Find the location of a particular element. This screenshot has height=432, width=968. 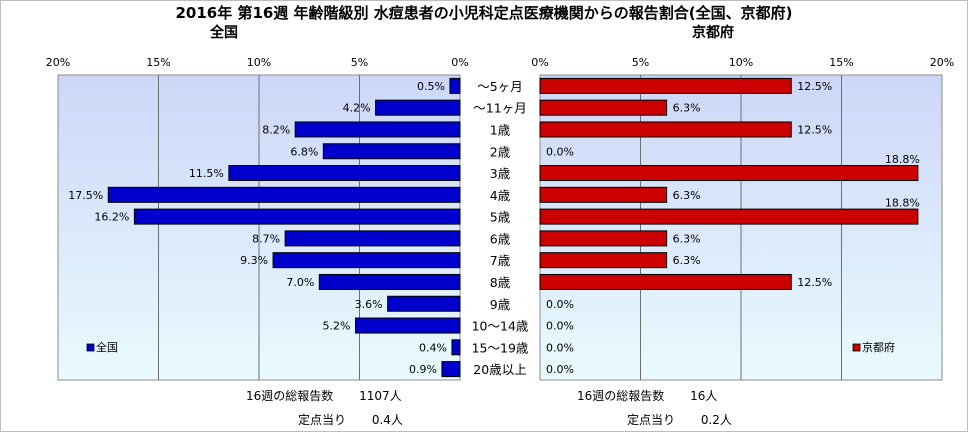

national-tick-label: 10% is located at coordinates (259, 62).